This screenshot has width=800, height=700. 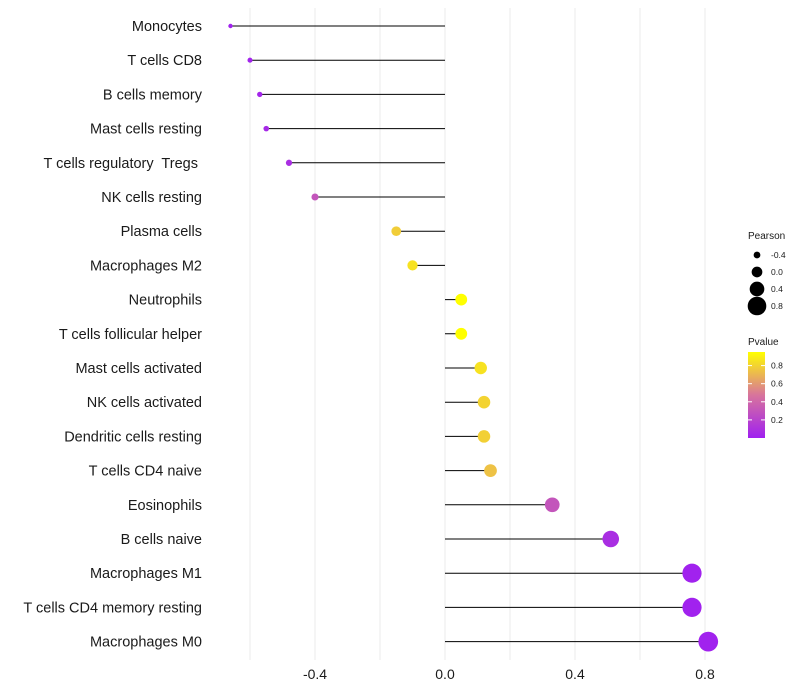 I want to click on color-legend-label: 0.2, so click(x=777, y=420).